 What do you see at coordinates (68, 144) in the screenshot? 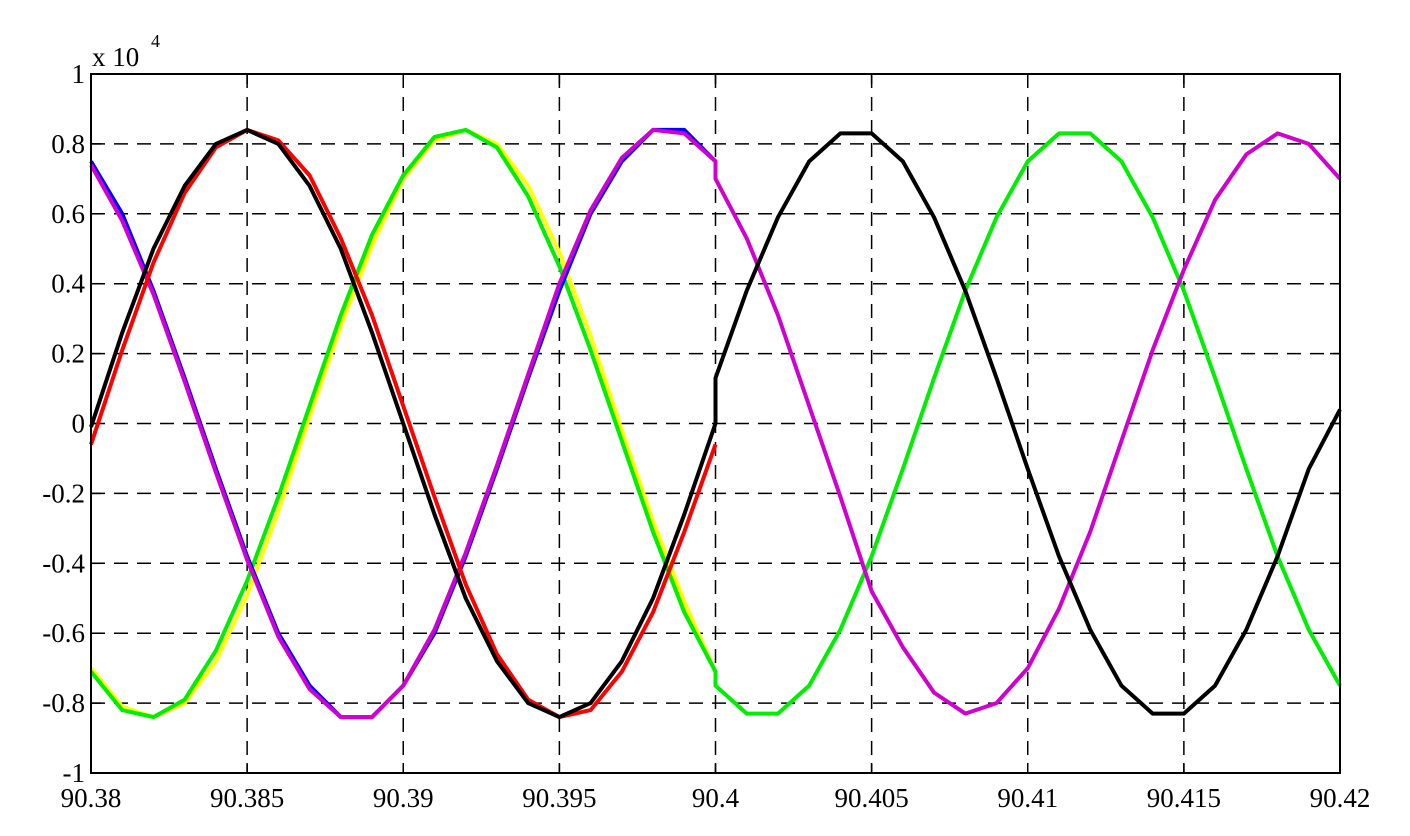
I see `y-tick-label: 0.8` at bounding box center [68, 144].